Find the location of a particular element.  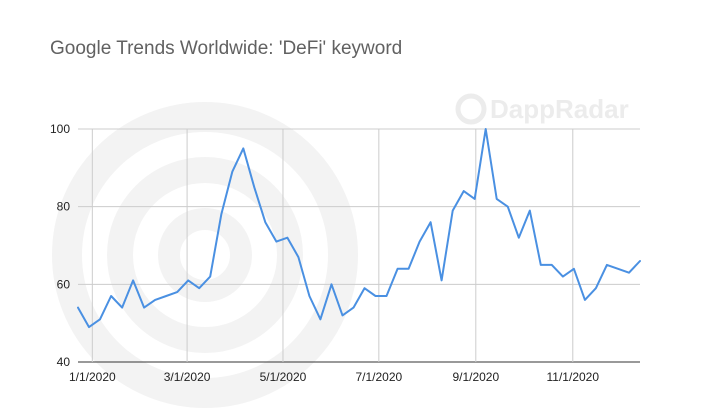

y-axis: 40 60 80 100 is located at coordinates (60, 245).